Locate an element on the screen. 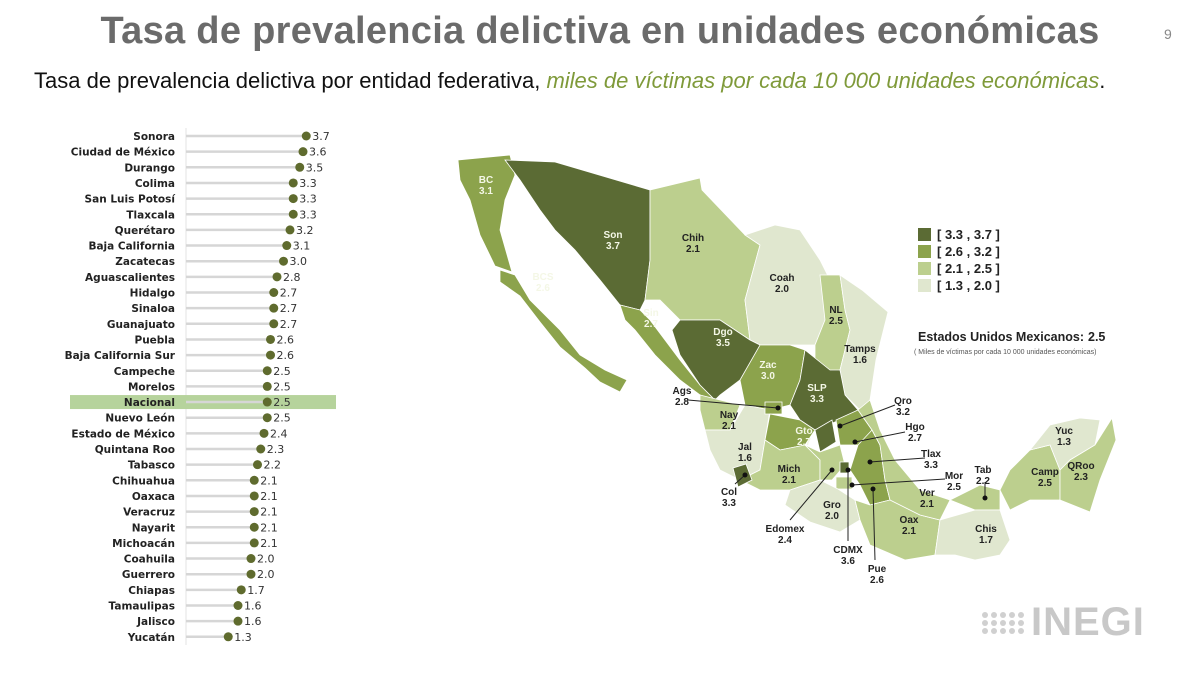 Image resolution: width=1200 pixels, height=675 pixels. state-label: Chis is located at coordinates (986, 529).